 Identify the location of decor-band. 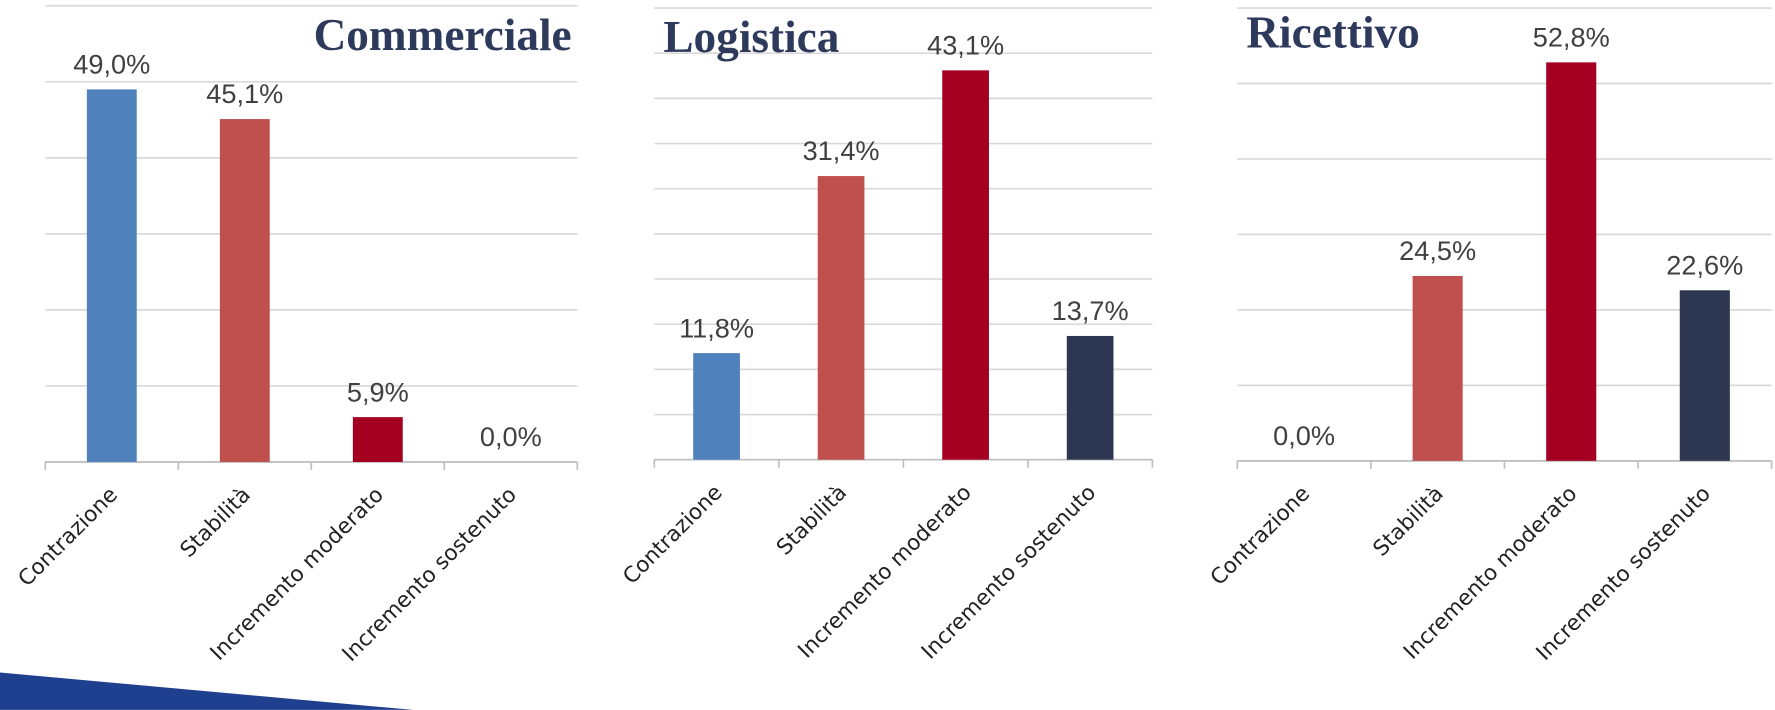
(207, 691).